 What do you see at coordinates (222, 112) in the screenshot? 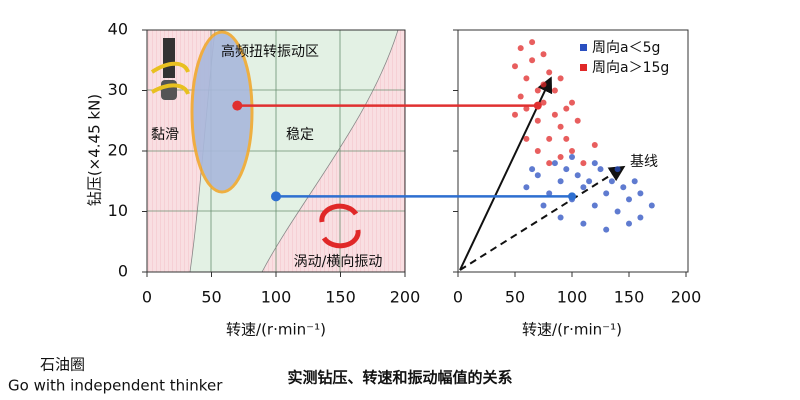
I see `torsional-zone` at bounding box center [222, 112].